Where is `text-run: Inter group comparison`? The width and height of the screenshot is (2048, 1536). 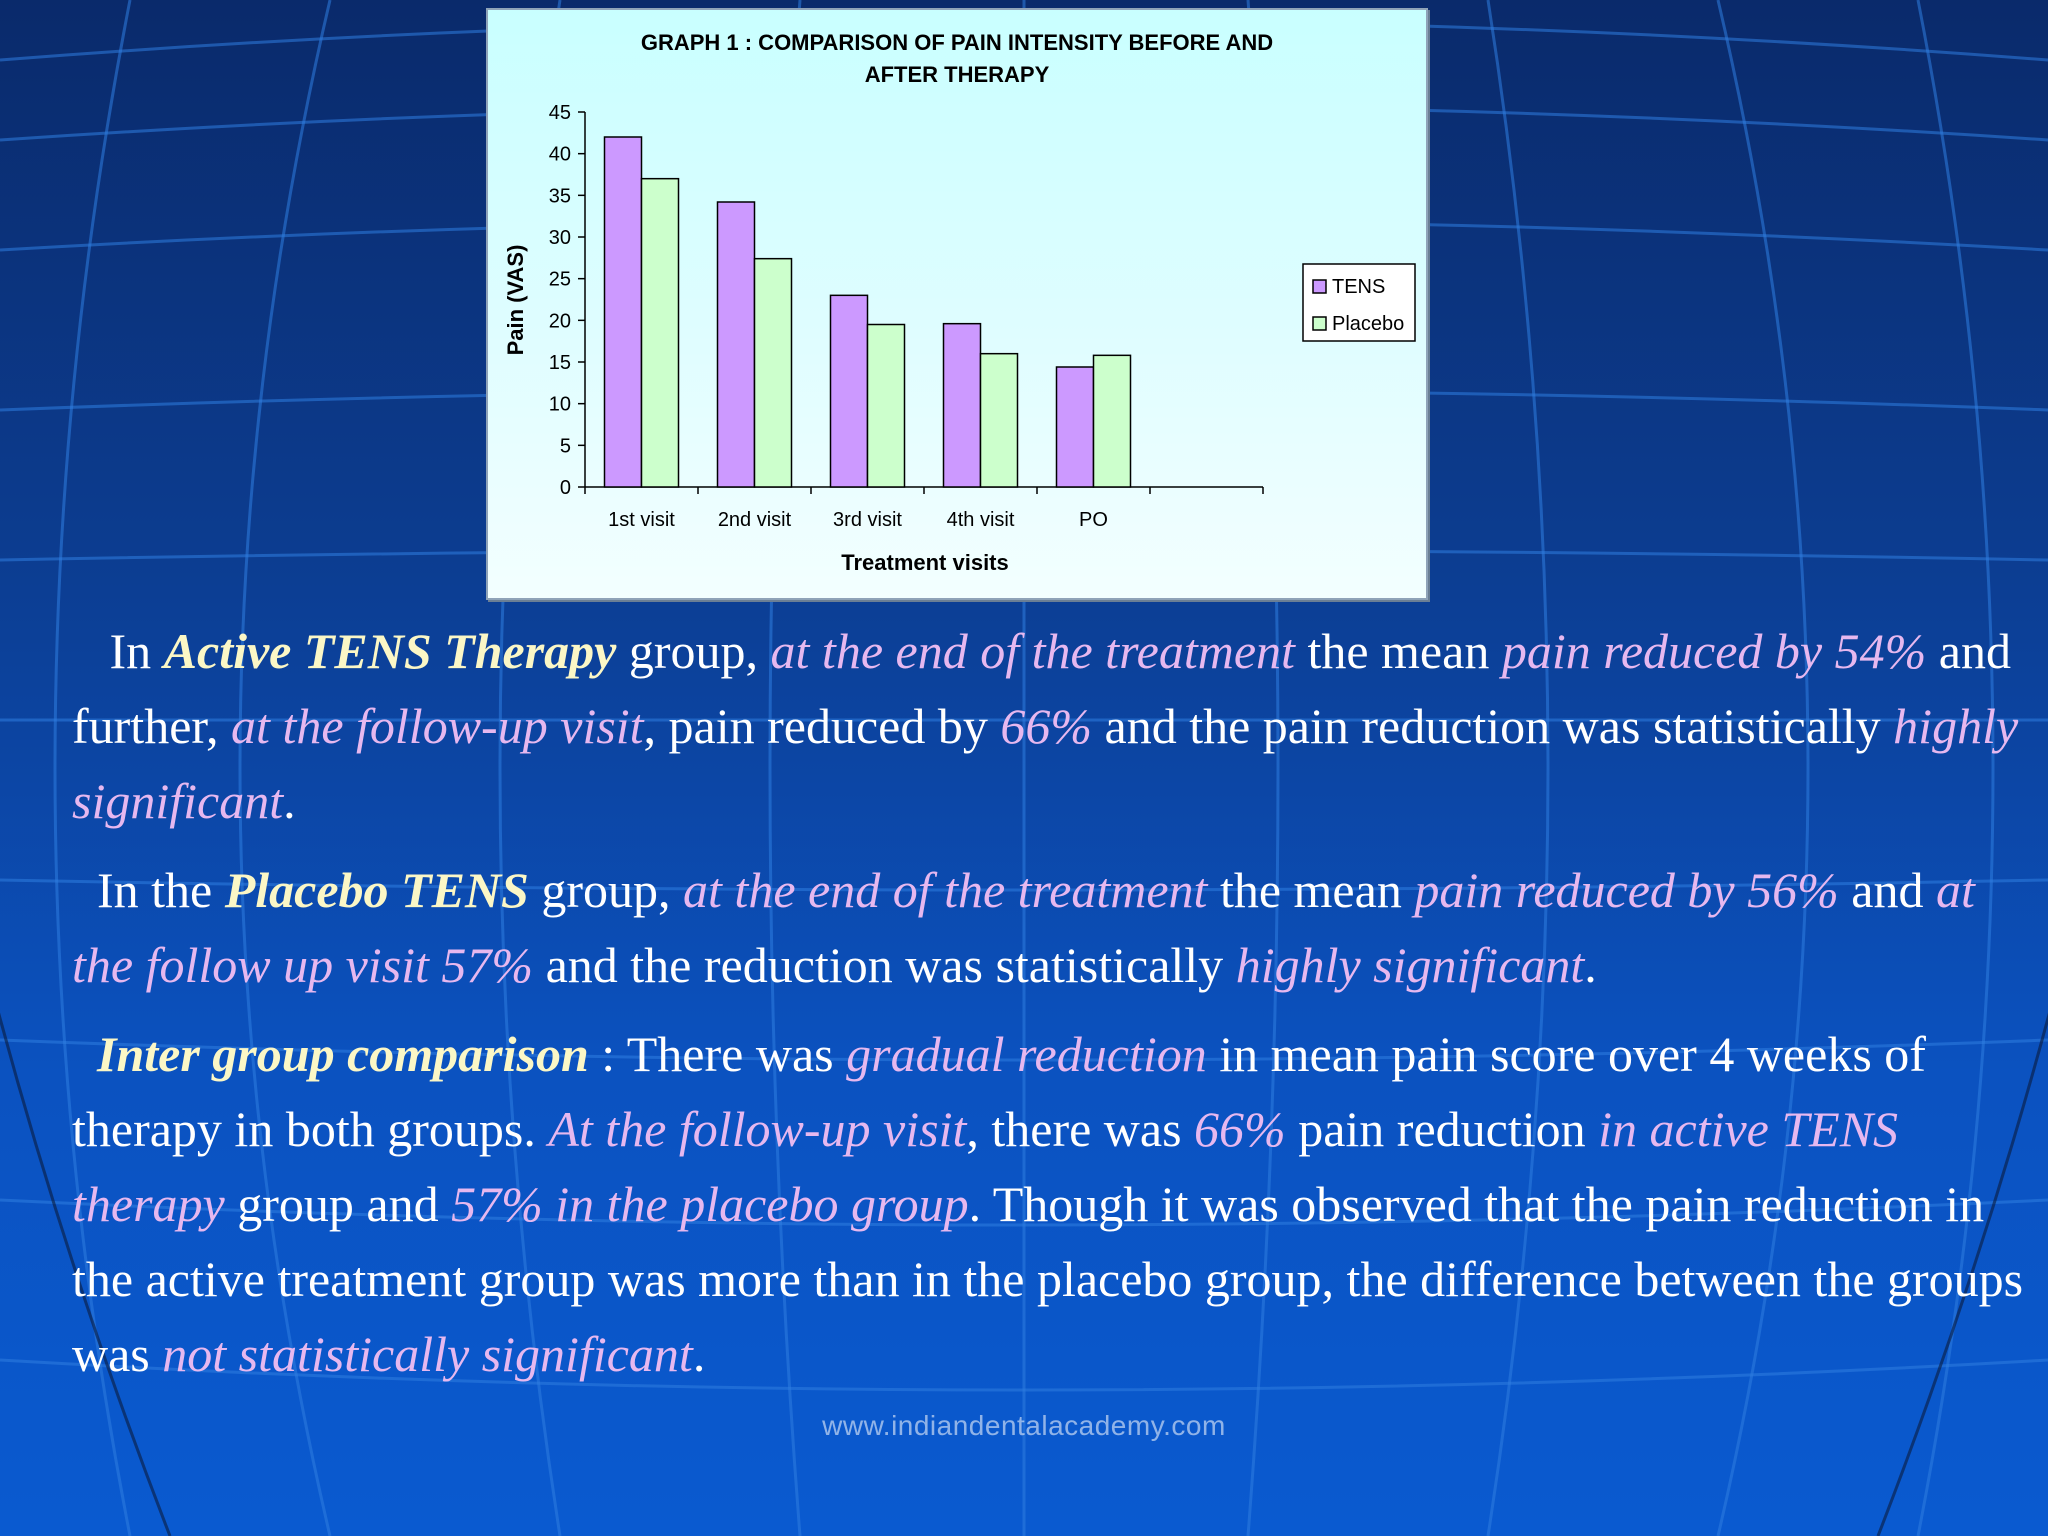 text-run: Inter group comparison is located at coordinates (343, 1054).